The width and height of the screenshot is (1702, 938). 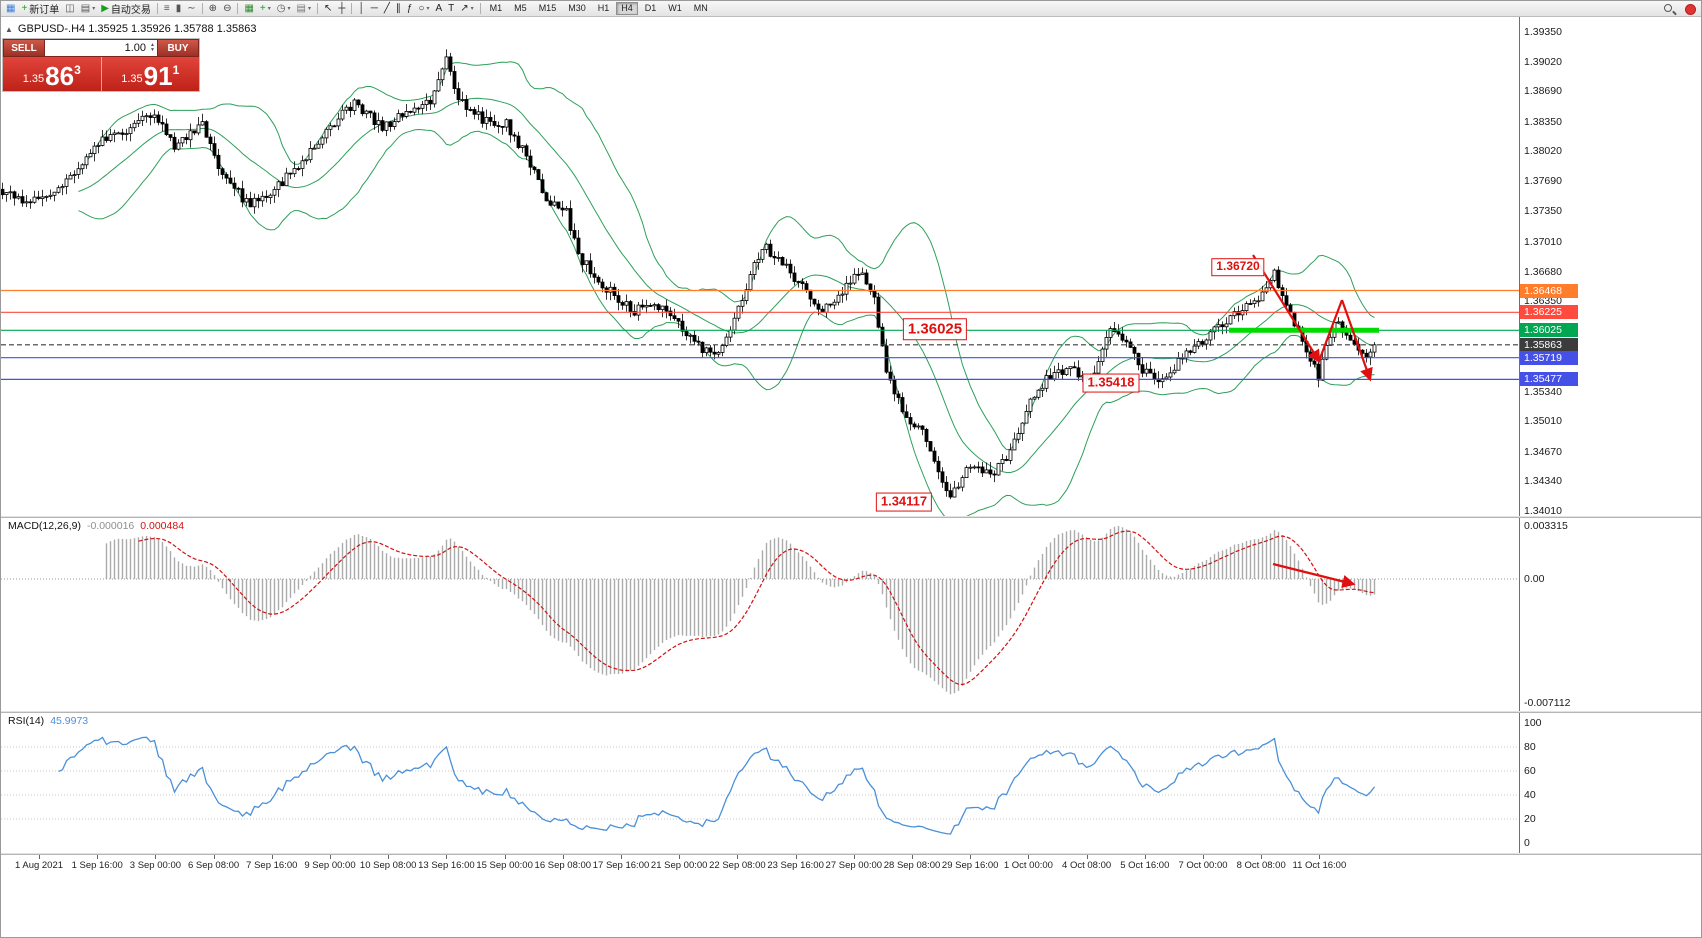 What do you see at coordinates (1610, 614) in the screenshot?
I see `macd-axis: 0.003315 0.00 -0.007112` at bounding box center [1610, 614].